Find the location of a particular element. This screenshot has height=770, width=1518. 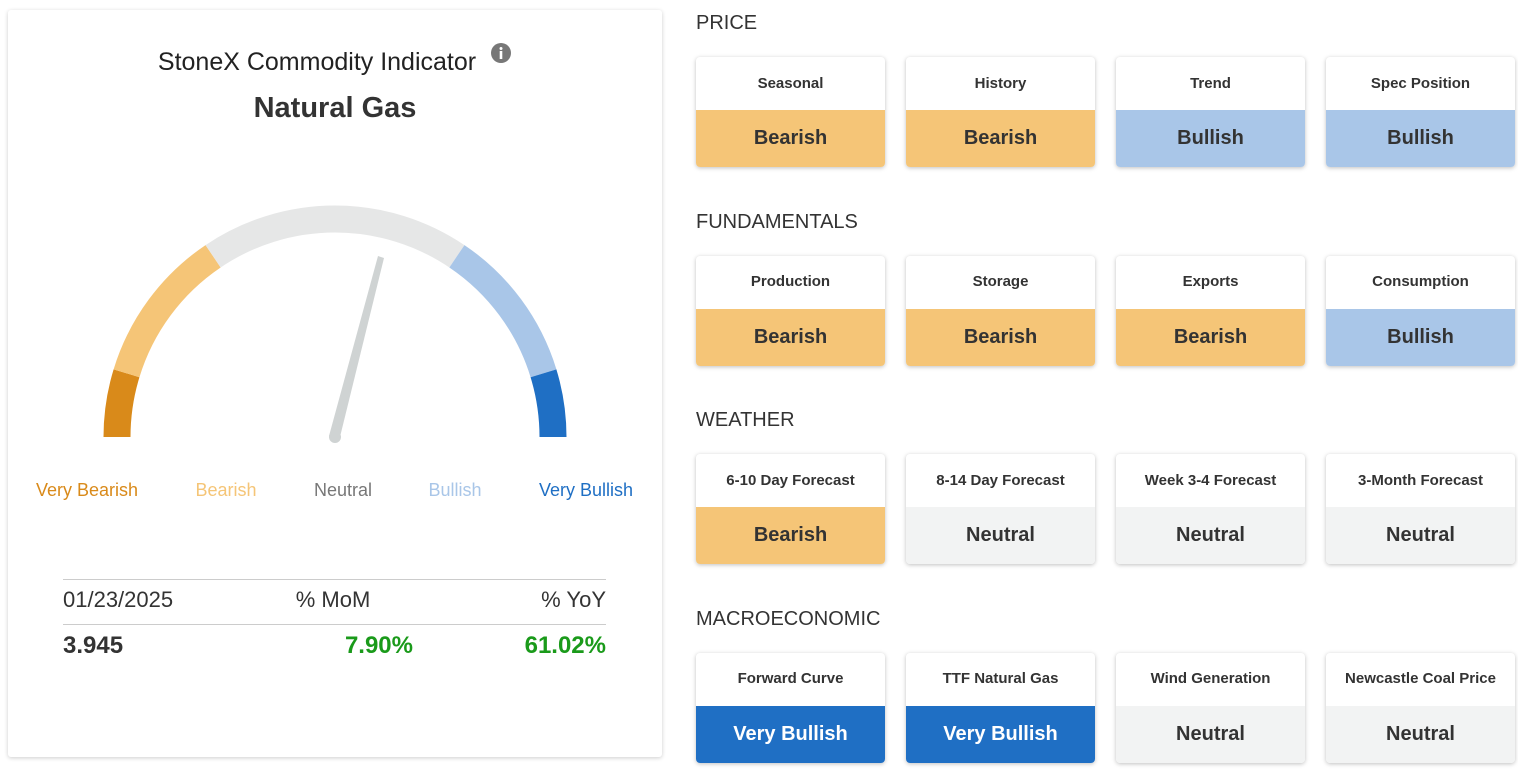

scale-label: Bullish is located at coordinates (455, 490).